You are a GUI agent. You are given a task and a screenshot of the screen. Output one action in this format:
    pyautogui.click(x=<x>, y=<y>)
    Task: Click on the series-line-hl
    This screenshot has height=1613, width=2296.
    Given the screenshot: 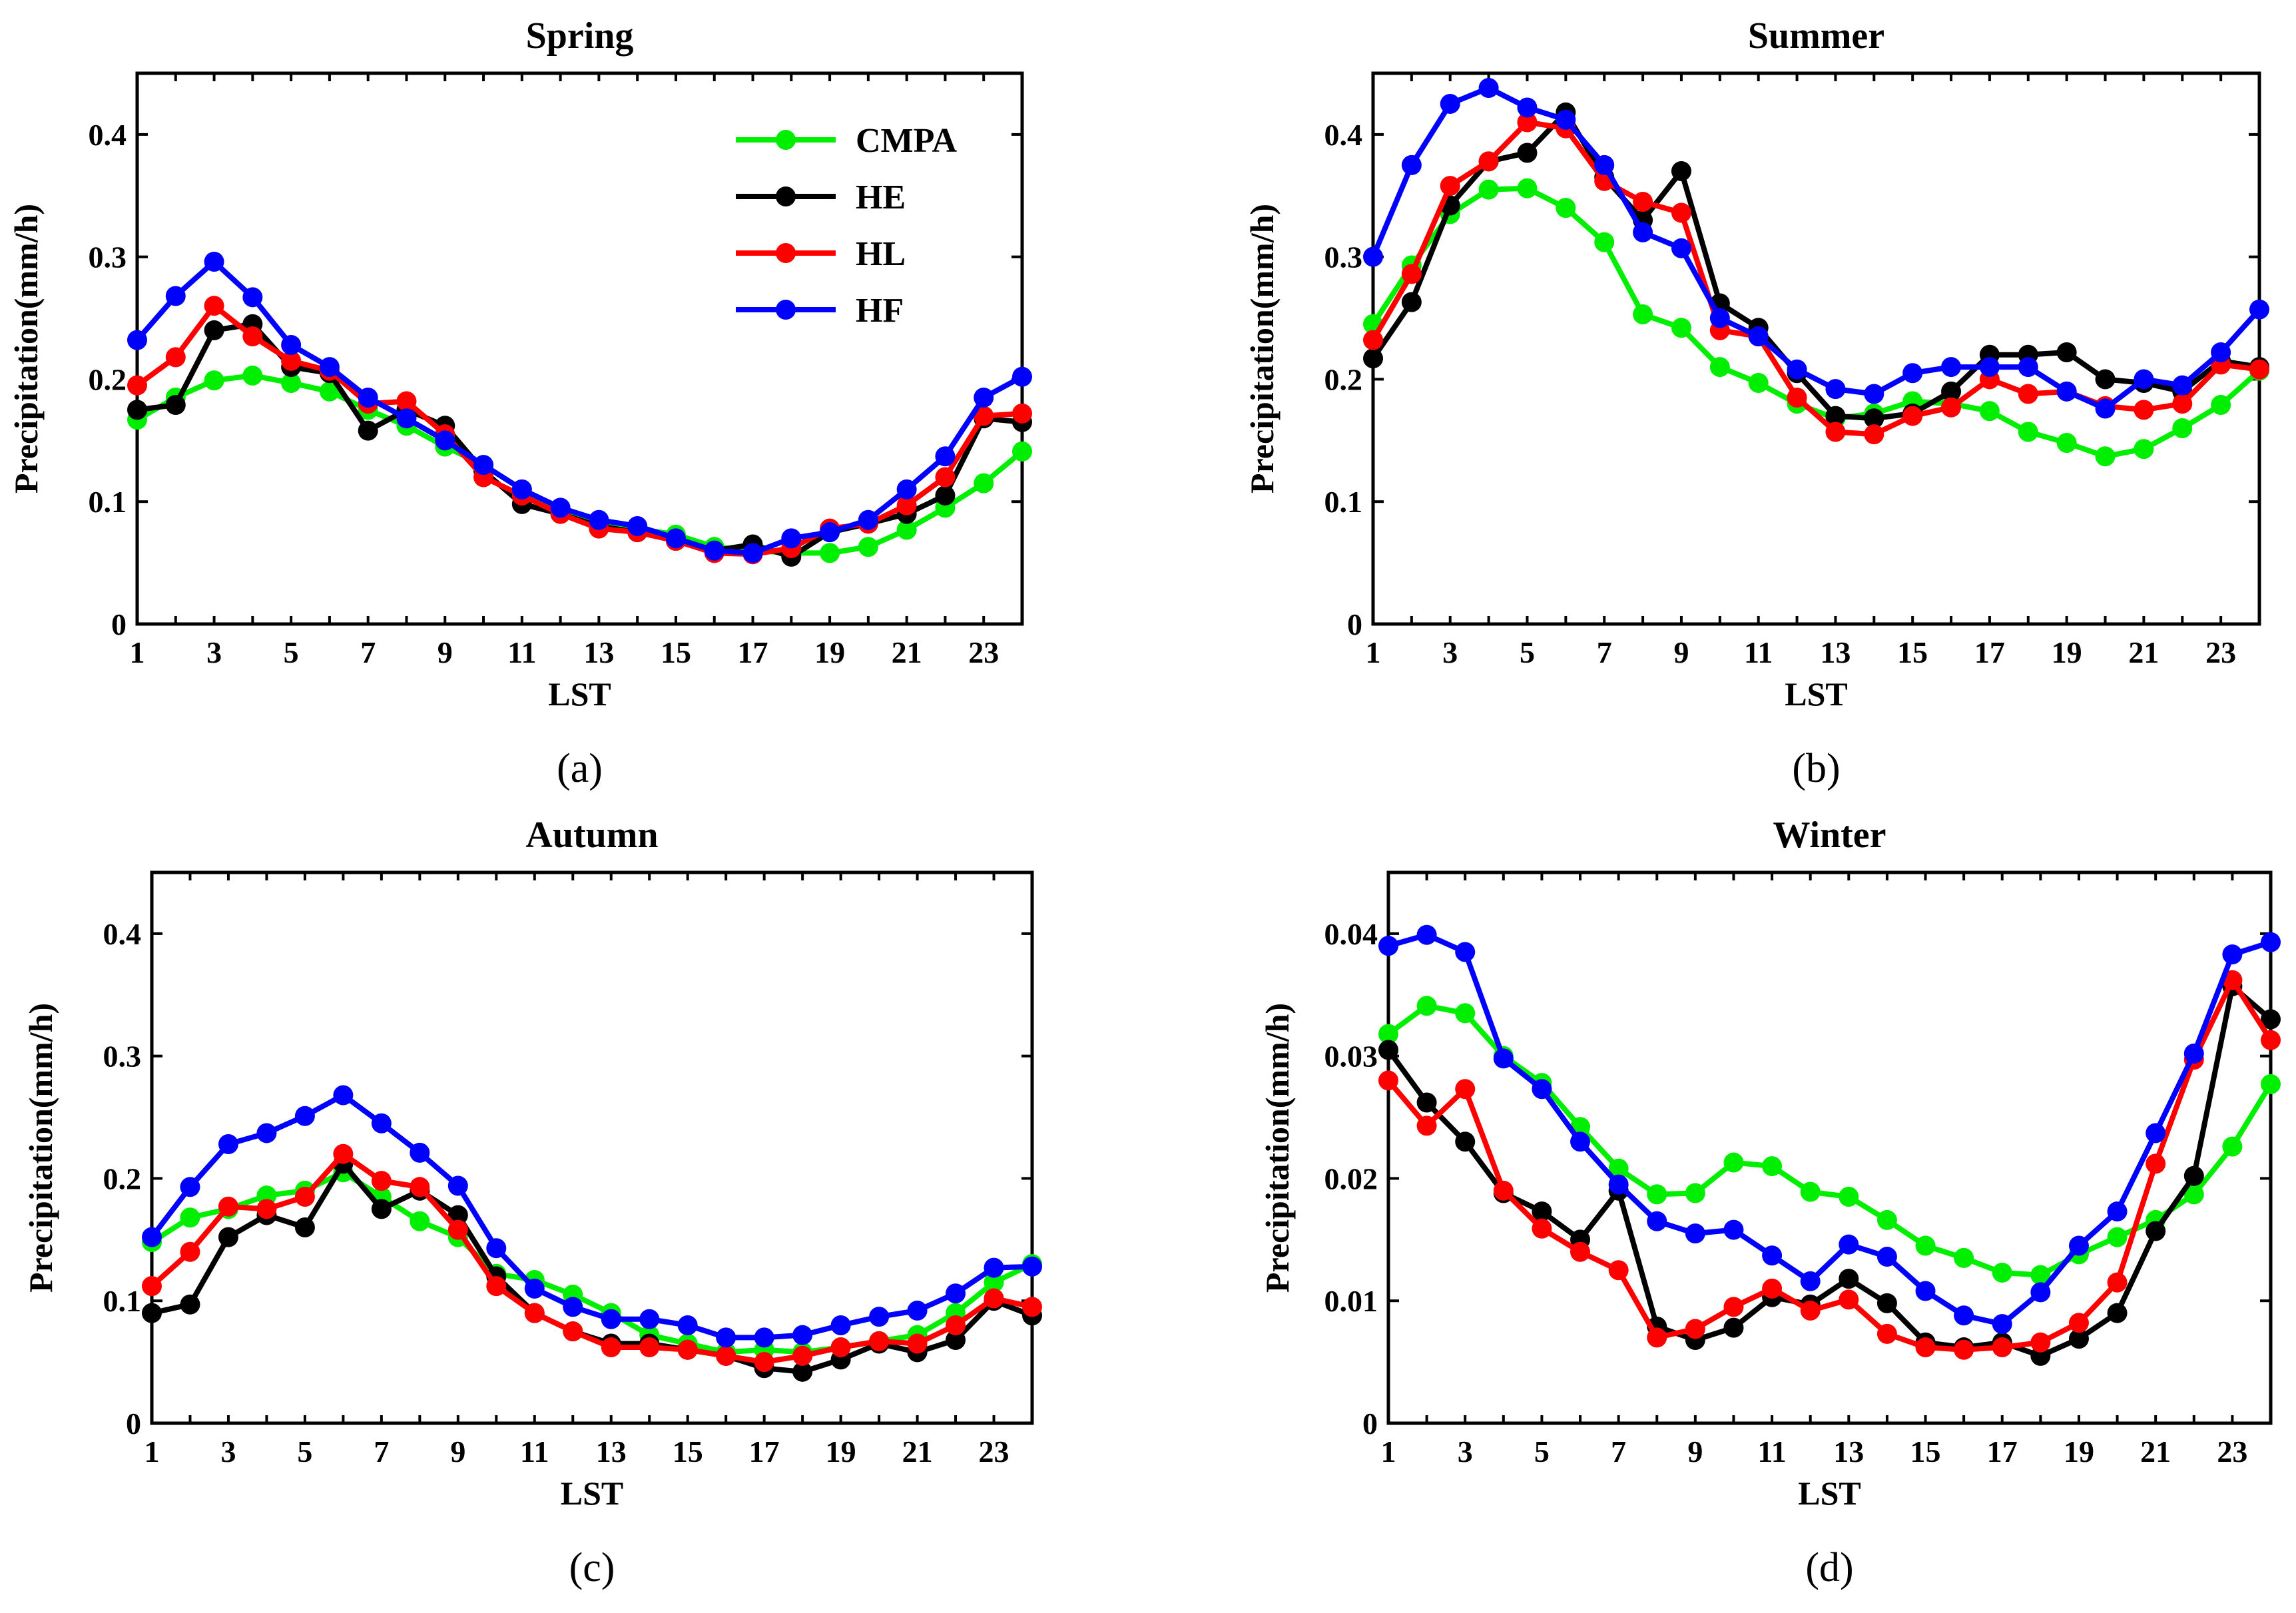 What is the action you would take?
    pyautogui.click(x=1815, y=278)
    